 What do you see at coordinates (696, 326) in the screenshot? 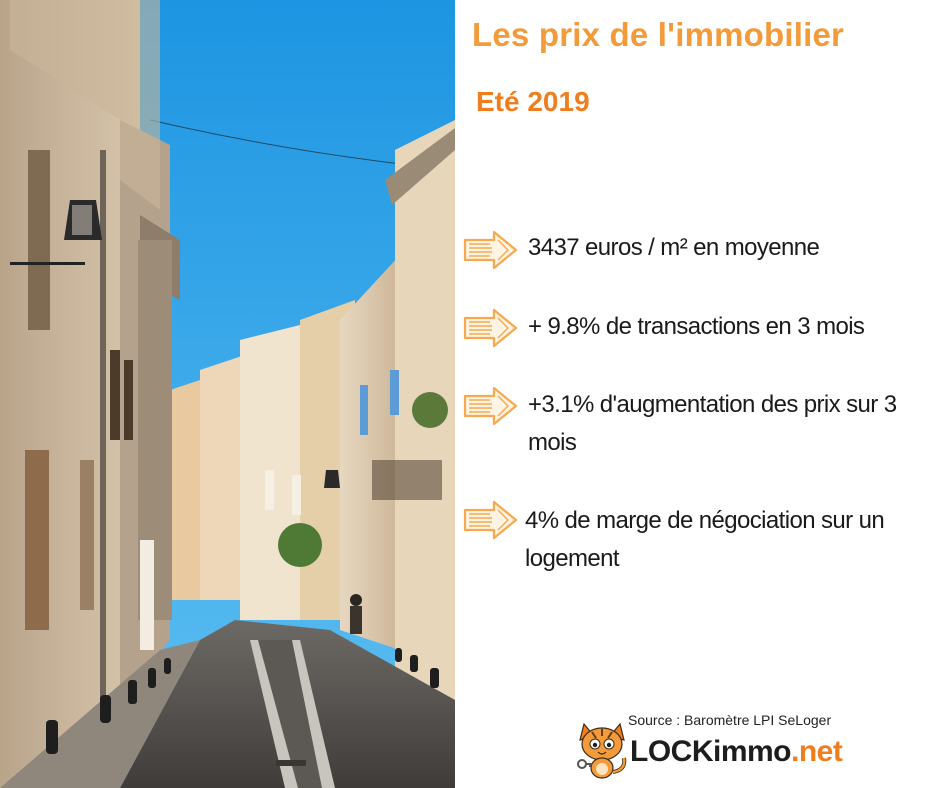
I see `fact-text: + 9.8% de transactions en 3 mois` at bounding box center [696, 326].